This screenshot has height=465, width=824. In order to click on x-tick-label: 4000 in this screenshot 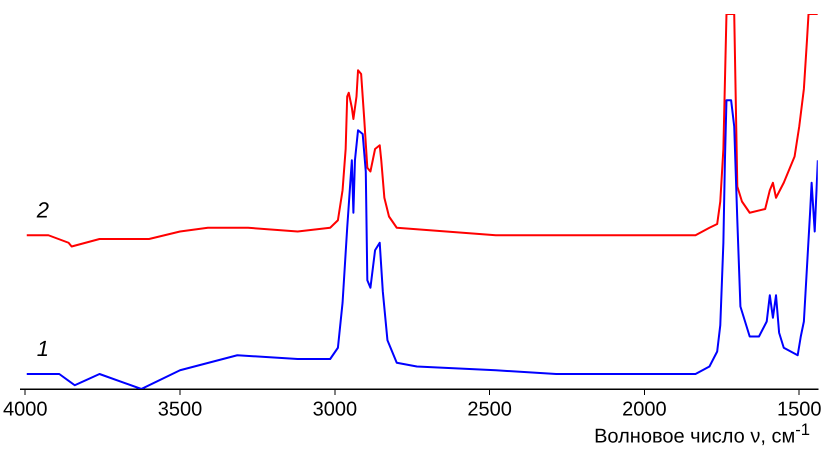, I will do `click(25, 409)`.